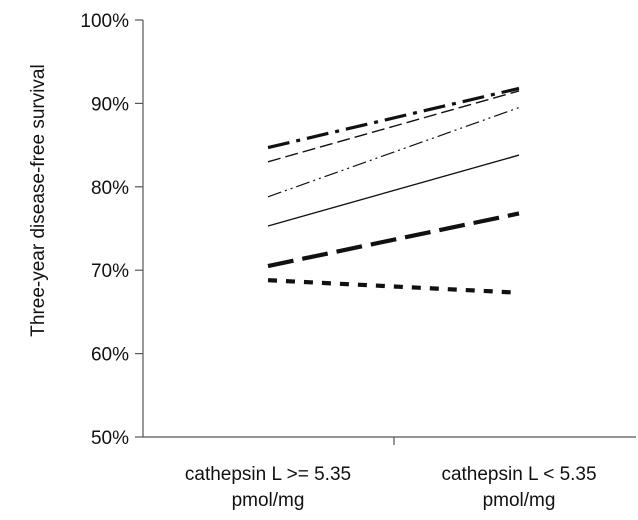 This screenshot has height=520, width=638. What do you see at coordinates (110, 104) in the screenshot?
I see `y-tick-label: 90%` at bounding box center [110, 104].